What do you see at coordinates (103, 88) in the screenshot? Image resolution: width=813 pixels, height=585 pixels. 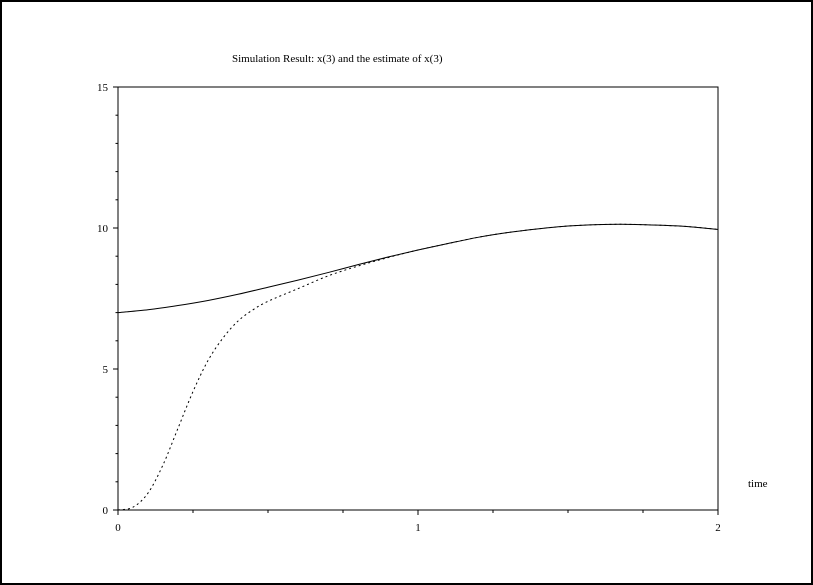 I see `y-tick-label: 15` at bounding box center [103, 88].